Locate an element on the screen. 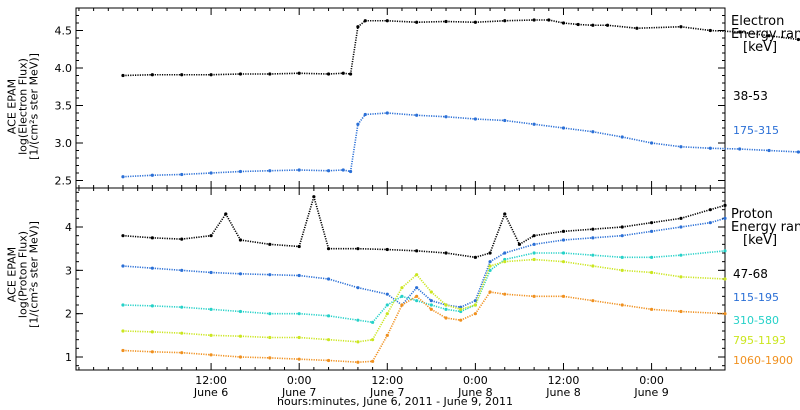 The width and height of the screenshot is (800, 410). proton-legend-entry-5: 1060-1900 is located at coordinates (763, 360).